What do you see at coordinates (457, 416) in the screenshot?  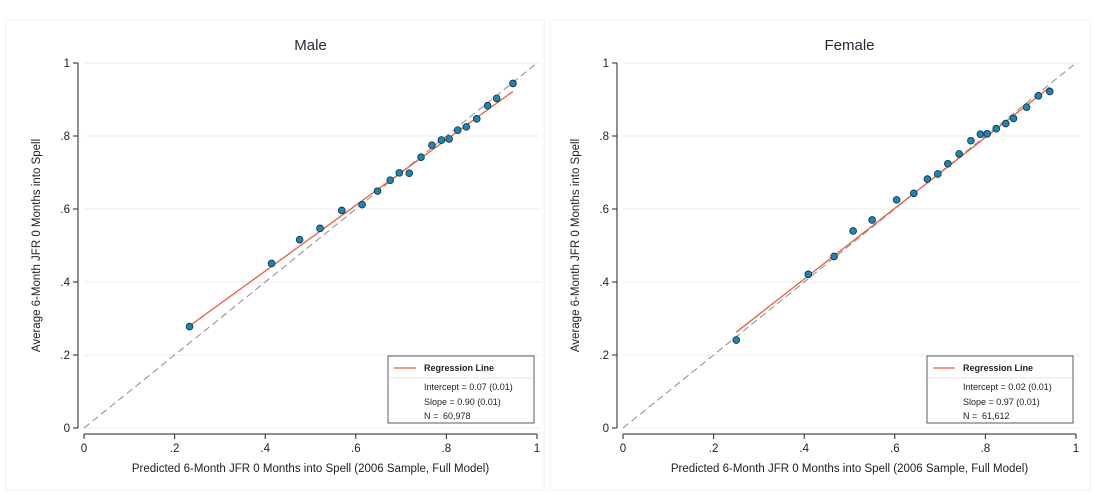 I see `legend-n-value: 60,978` at bounding box center [457, 416].